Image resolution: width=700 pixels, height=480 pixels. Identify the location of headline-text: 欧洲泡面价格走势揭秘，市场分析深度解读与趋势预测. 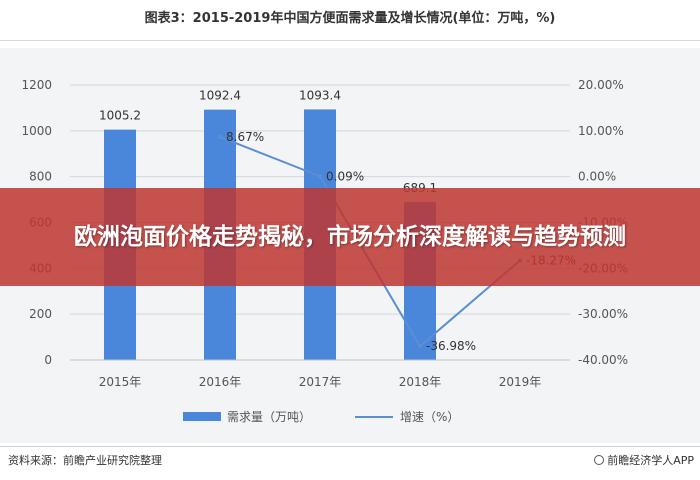
(350, 237).